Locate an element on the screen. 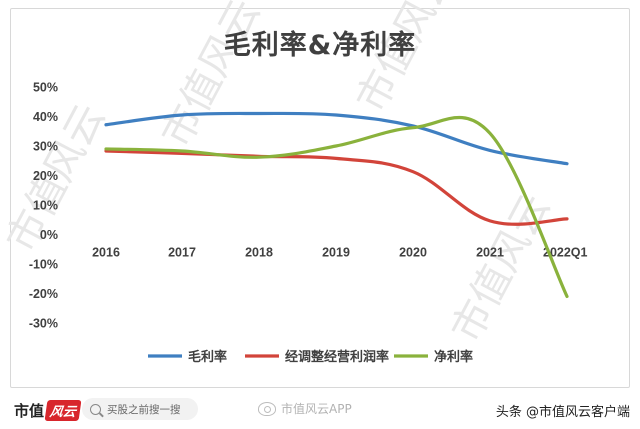 Image resolution: width=640 pixels, height=429 pixels. x-tick-label: 2018 is located at coordinates (259, 253).